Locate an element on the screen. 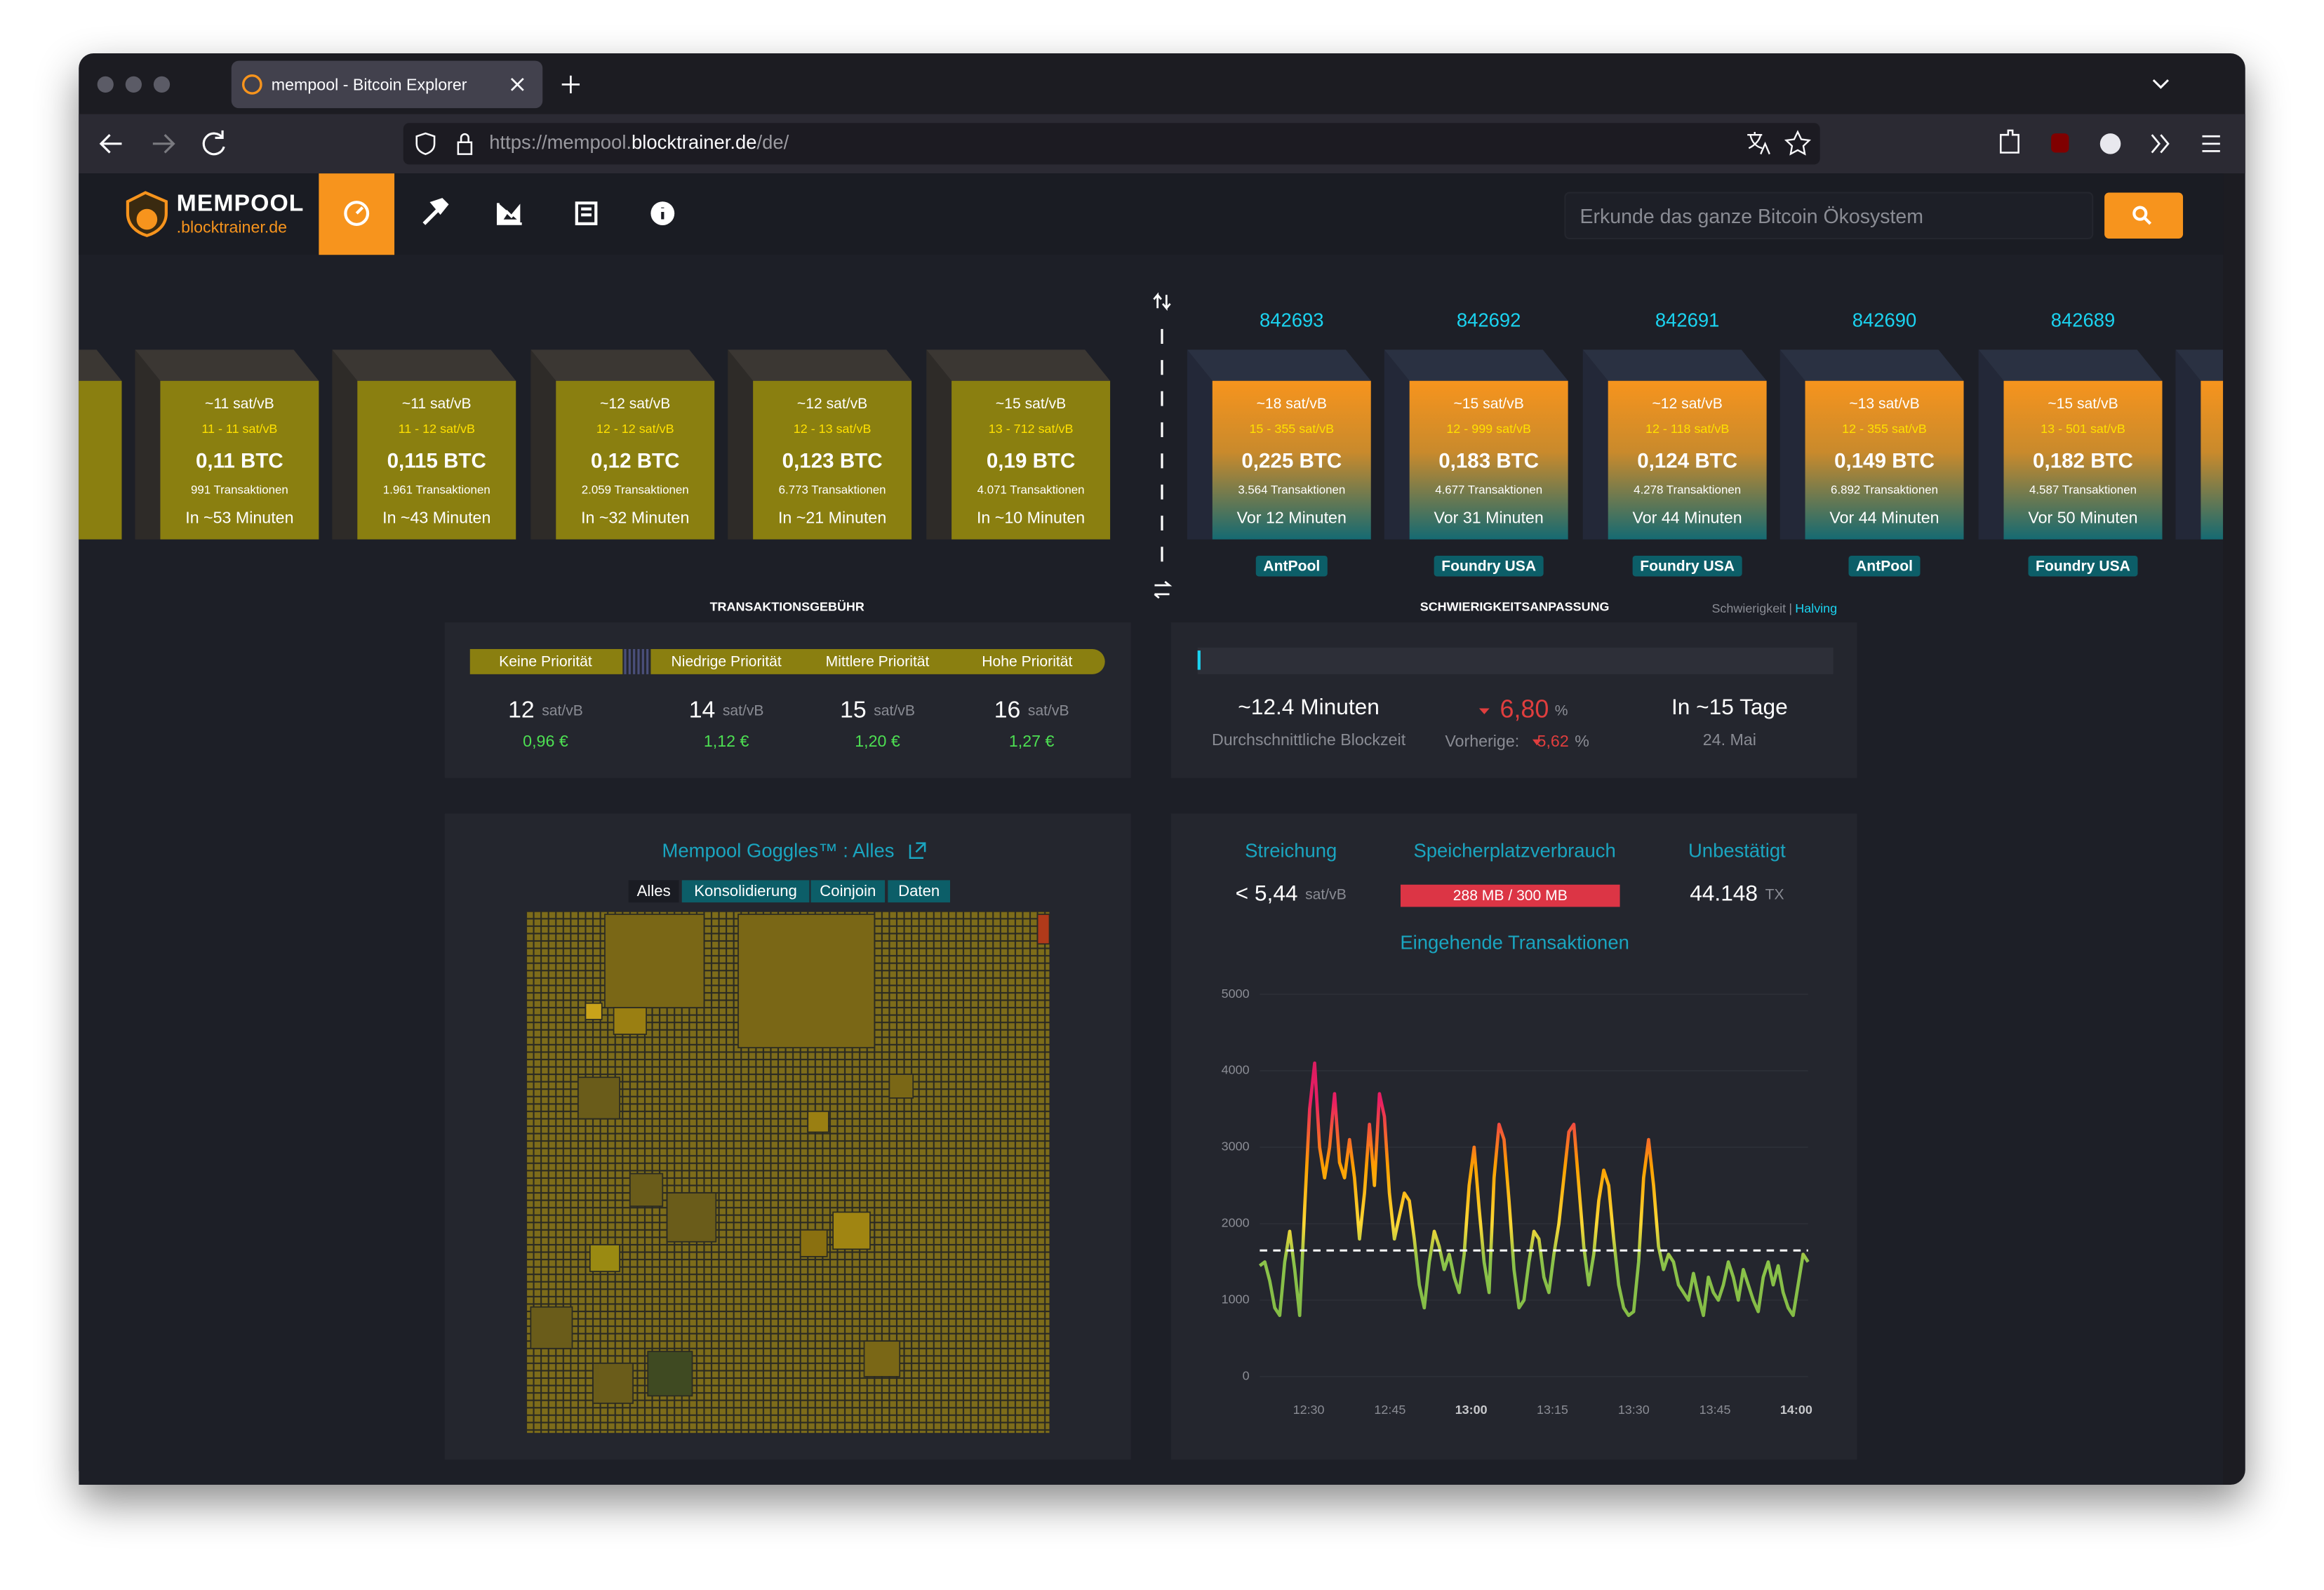 The width and height of the screenshot is (2324, 1590). filter-label: Daten is located at coordinates (919, 891).